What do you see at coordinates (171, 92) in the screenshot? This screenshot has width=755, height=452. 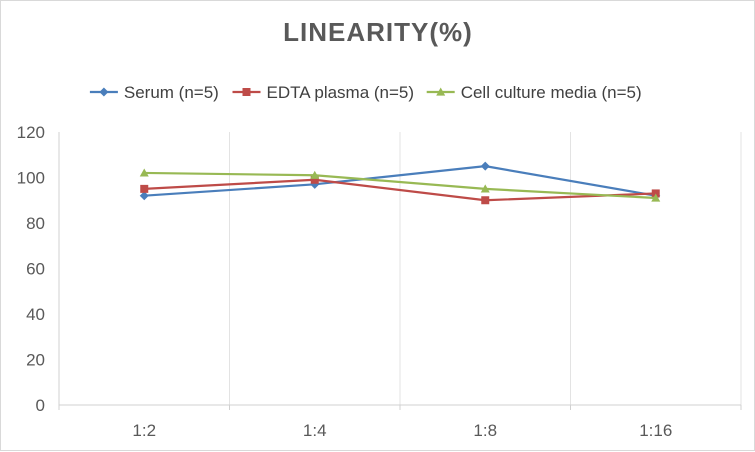 I see `legend-label: Serum (n=5)` at bounding box center [171, 92].